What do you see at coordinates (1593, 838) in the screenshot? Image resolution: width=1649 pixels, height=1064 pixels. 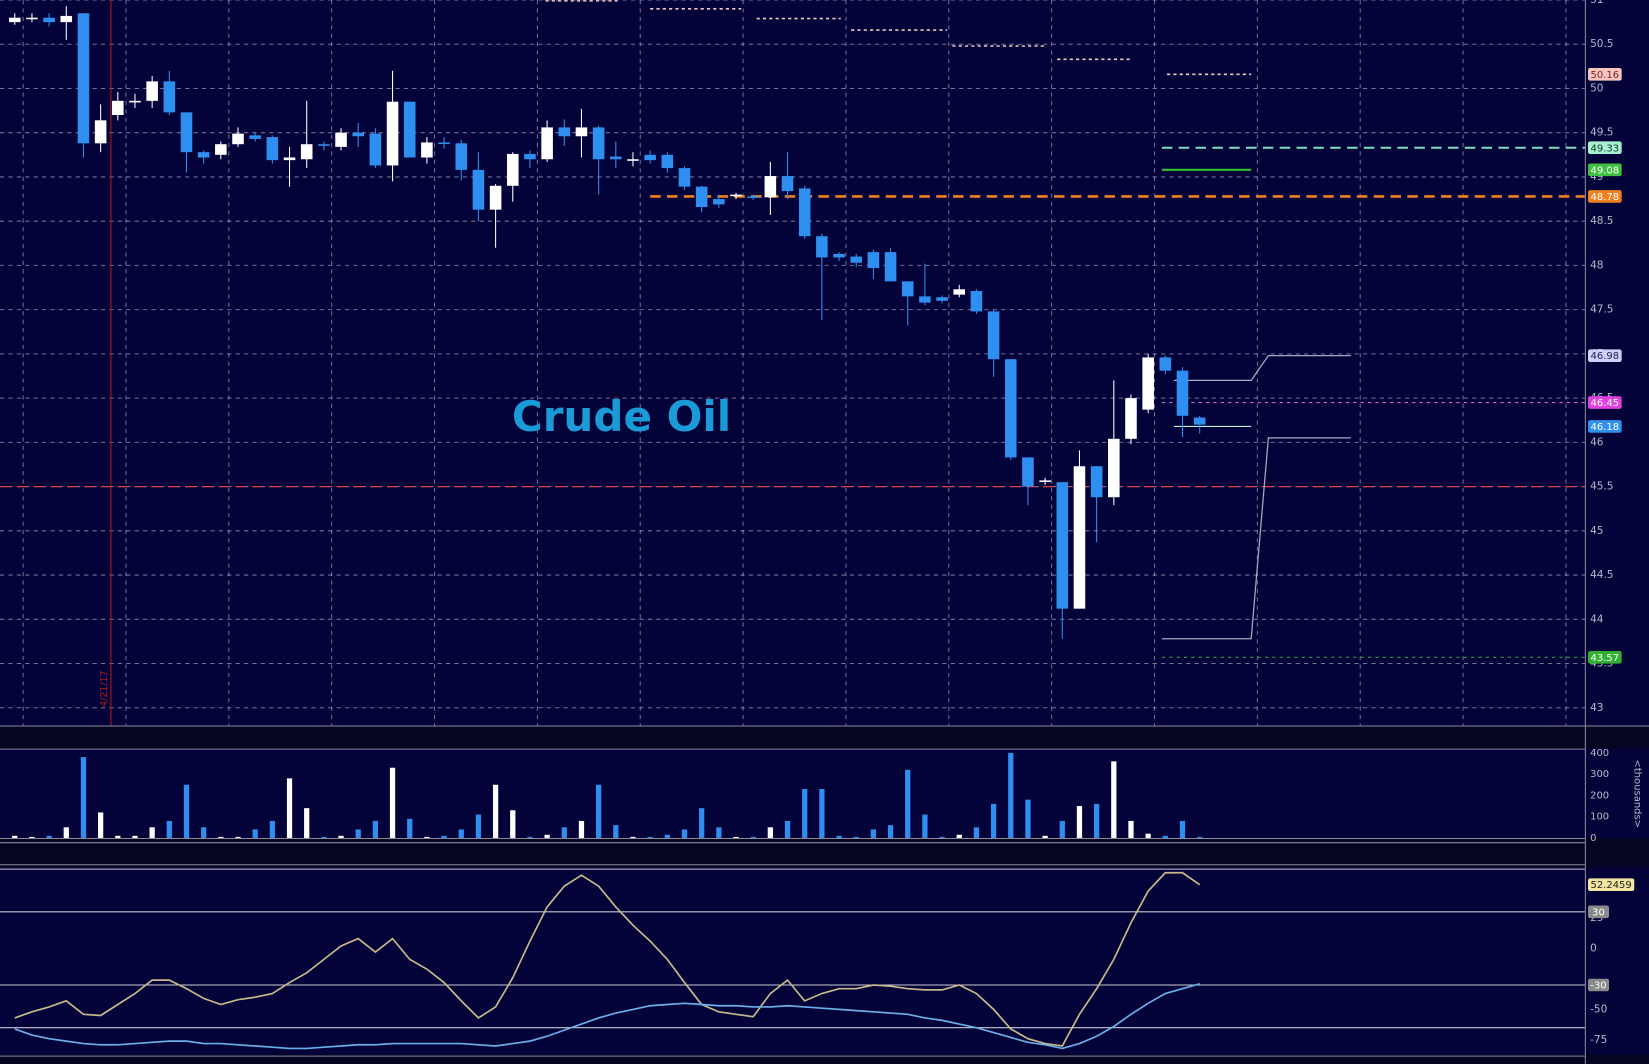 I see `y-tick-label: 0` at bounding box center [1593, 838].